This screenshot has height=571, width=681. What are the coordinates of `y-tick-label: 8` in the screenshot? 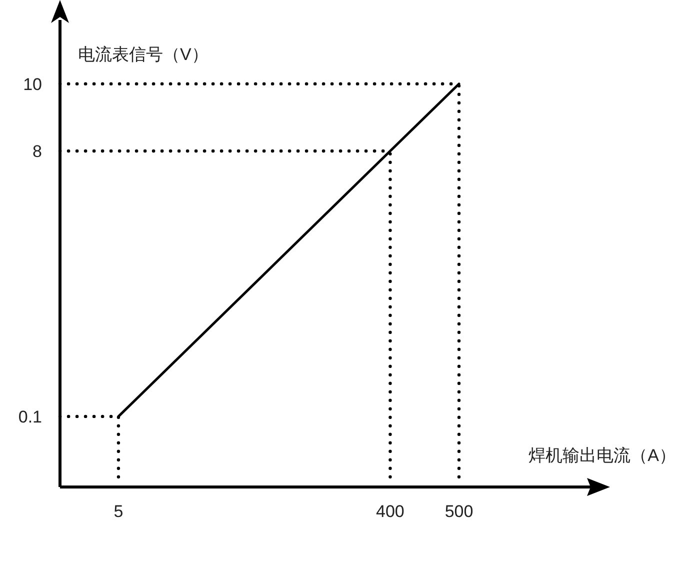 It's located at (37, 152).